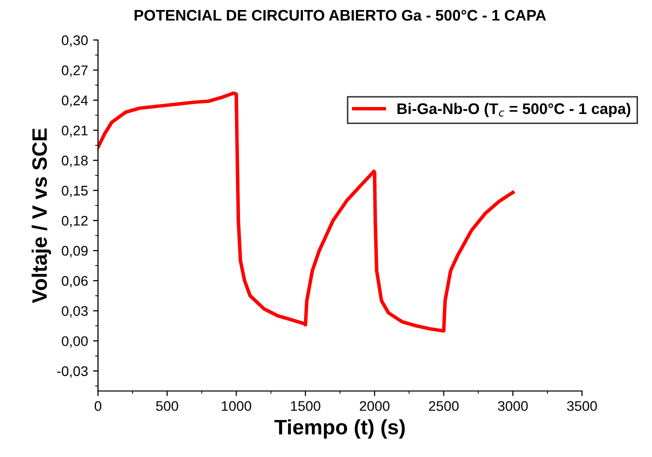 Image resolution: width=652 pixels, height=457 pixels. Describe the element at coordinates (75, 41) in the screenshot. I see `y-tick-label: 0,30` at that location.